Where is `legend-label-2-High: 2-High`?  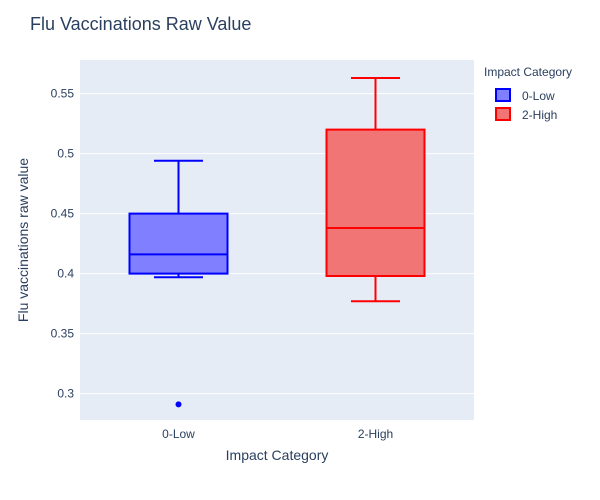
legend-label-2-High: 2-High is located at coordinates (539, 115).